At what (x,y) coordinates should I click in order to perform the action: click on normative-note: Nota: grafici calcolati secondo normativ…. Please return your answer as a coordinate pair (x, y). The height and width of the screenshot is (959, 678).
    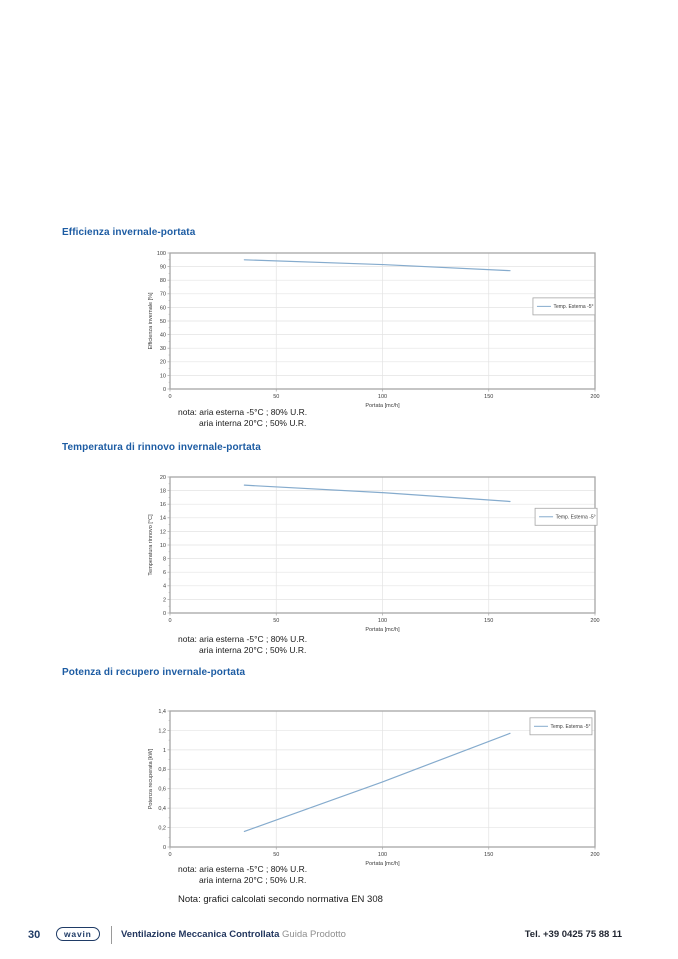
    Looking at the image, I should click on (280, 899).